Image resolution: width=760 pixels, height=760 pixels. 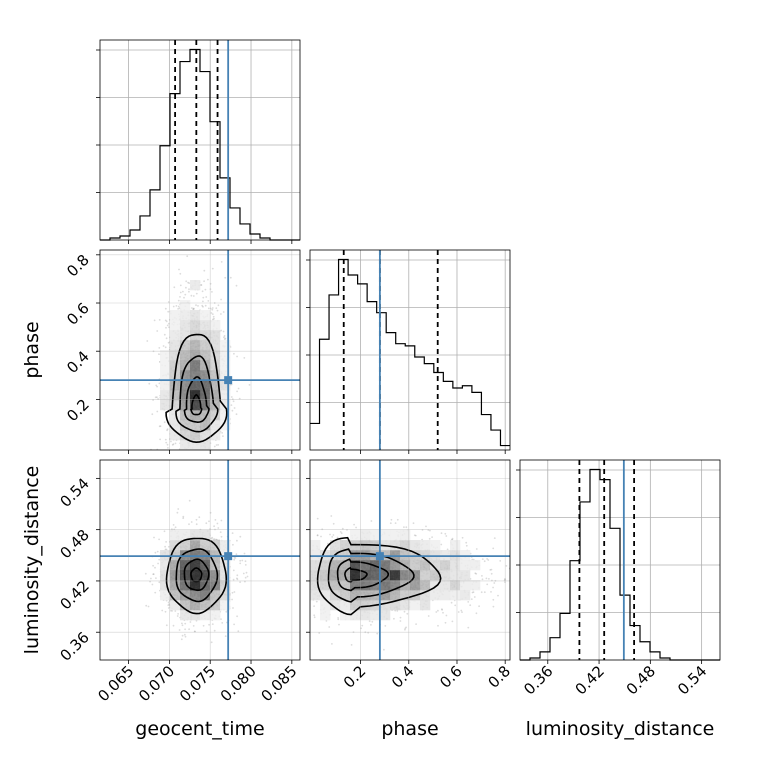 I want to click on hist-outline-geocent_time, so click(x=200, y=144).